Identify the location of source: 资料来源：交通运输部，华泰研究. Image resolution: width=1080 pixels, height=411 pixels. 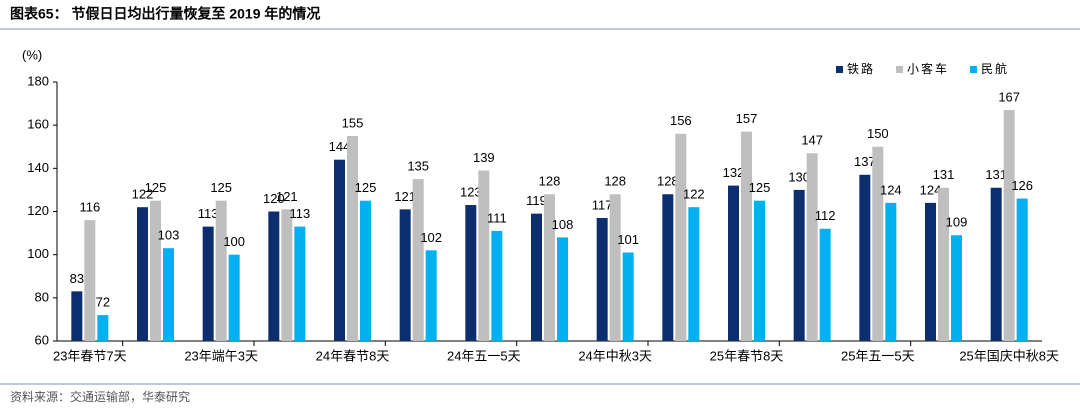
(100, 396).